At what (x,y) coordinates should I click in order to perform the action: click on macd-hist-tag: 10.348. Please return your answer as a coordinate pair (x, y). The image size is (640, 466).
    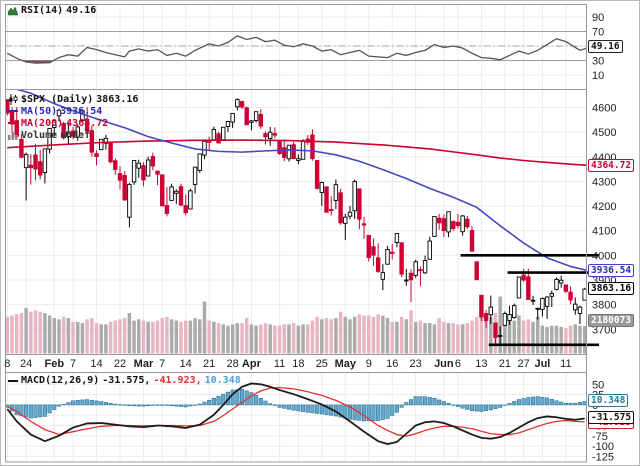
    Looking at the image, I should click on (608, 400).